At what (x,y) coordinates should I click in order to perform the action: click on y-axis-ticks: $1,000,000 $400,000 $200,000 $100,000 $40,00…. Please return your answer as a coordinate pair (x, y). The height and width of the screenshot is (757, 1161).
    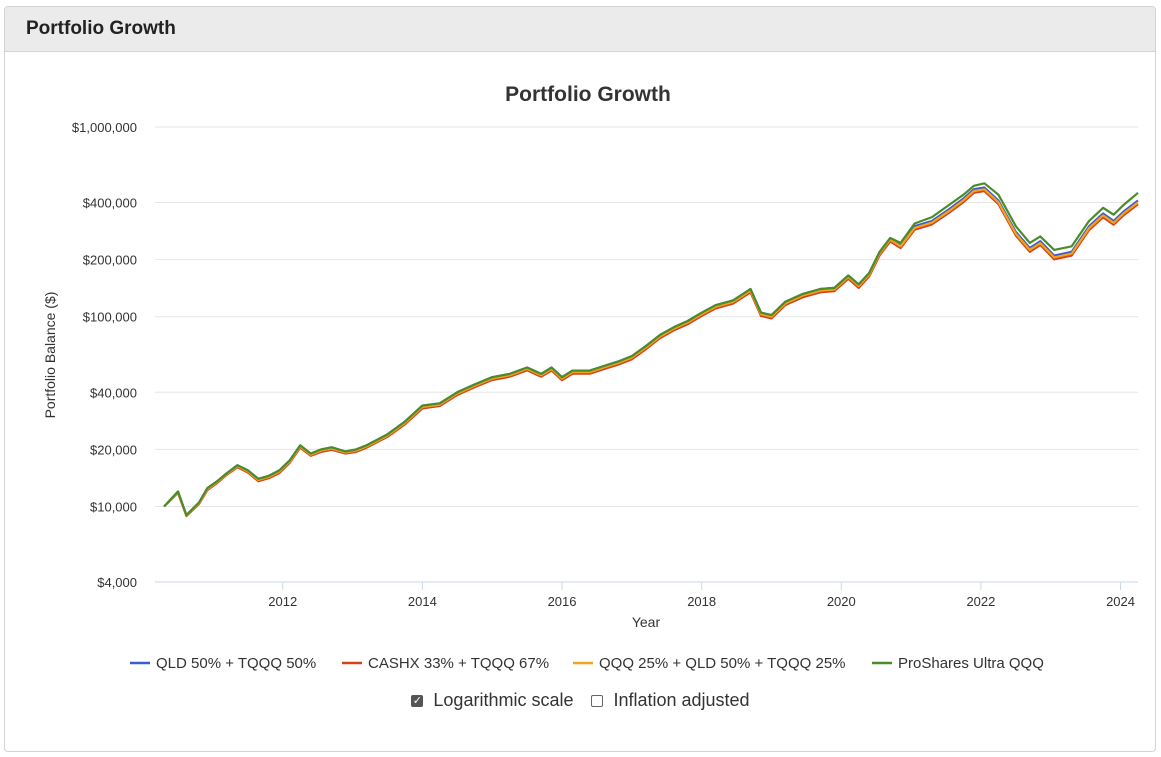
    Looking at the image, I should click on (104, 355).